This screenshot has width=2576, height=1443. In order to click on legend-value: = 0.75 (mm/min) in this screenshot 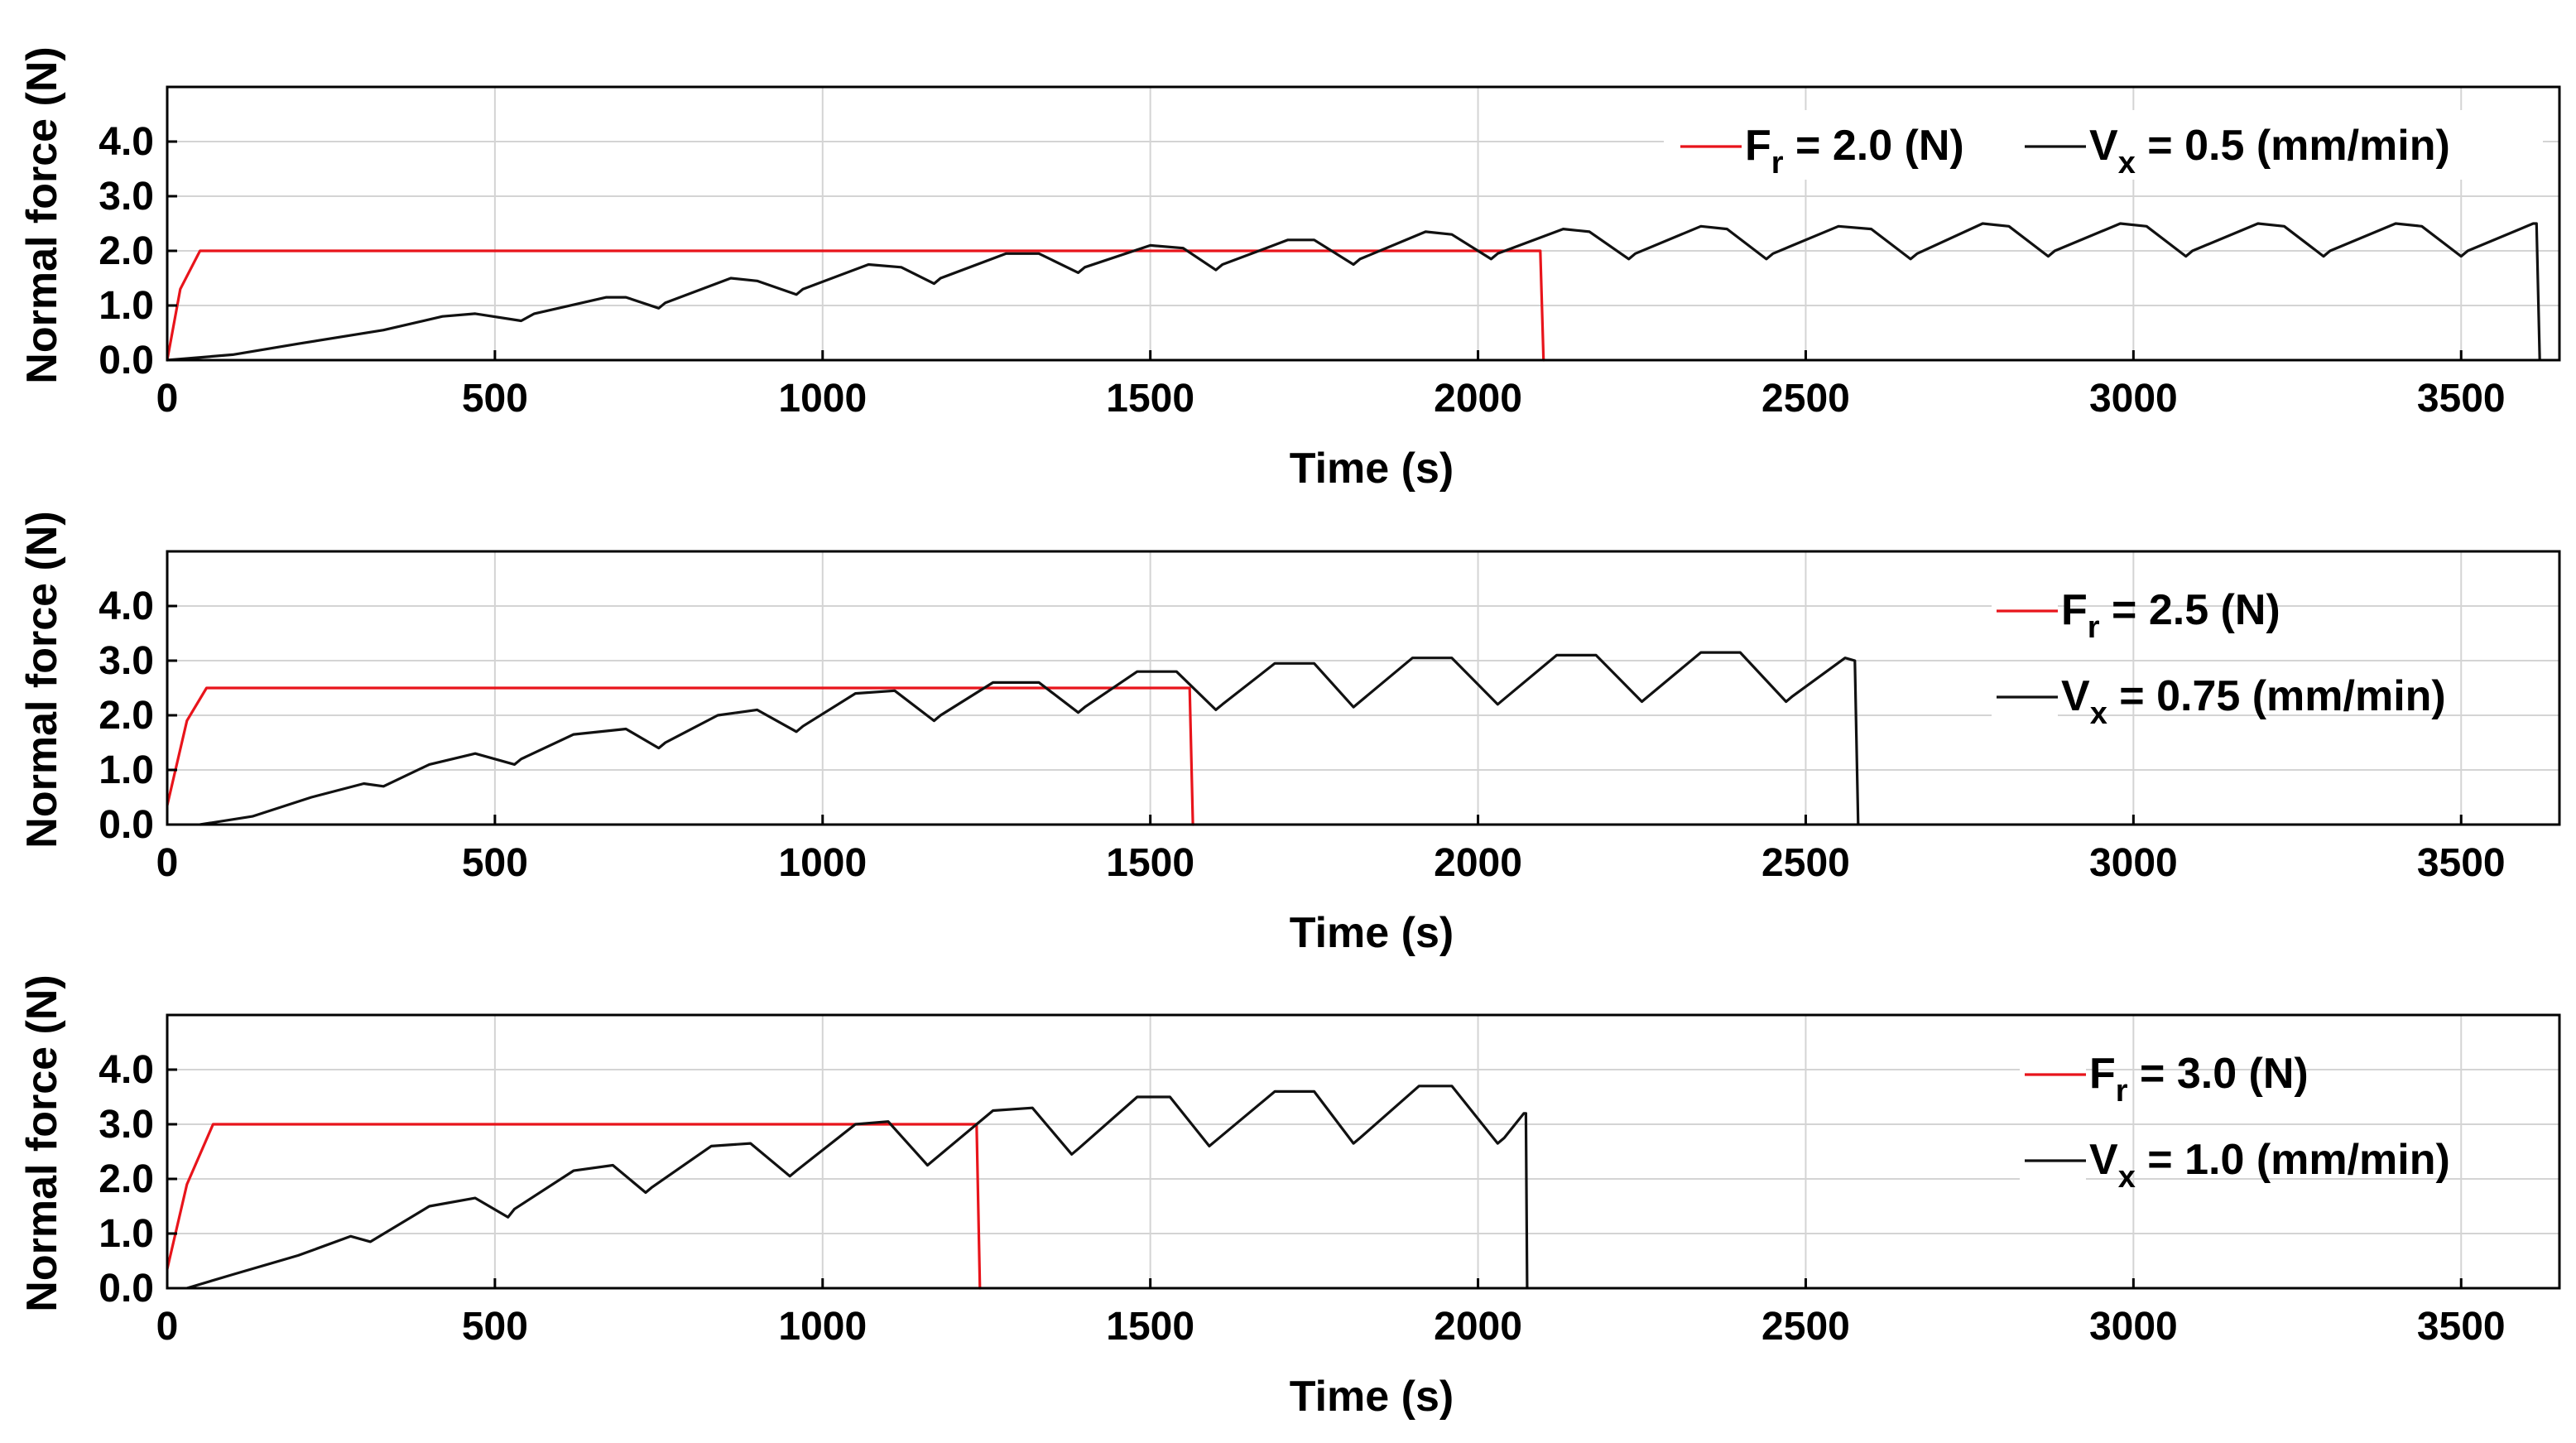, I will do `click(2276, 696)`.